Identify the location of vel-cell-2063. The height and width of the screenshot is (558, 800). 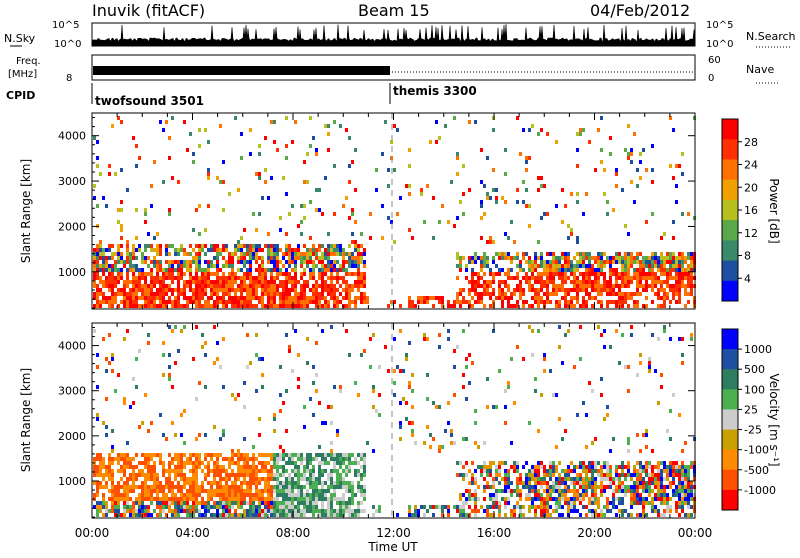
(655, 511).